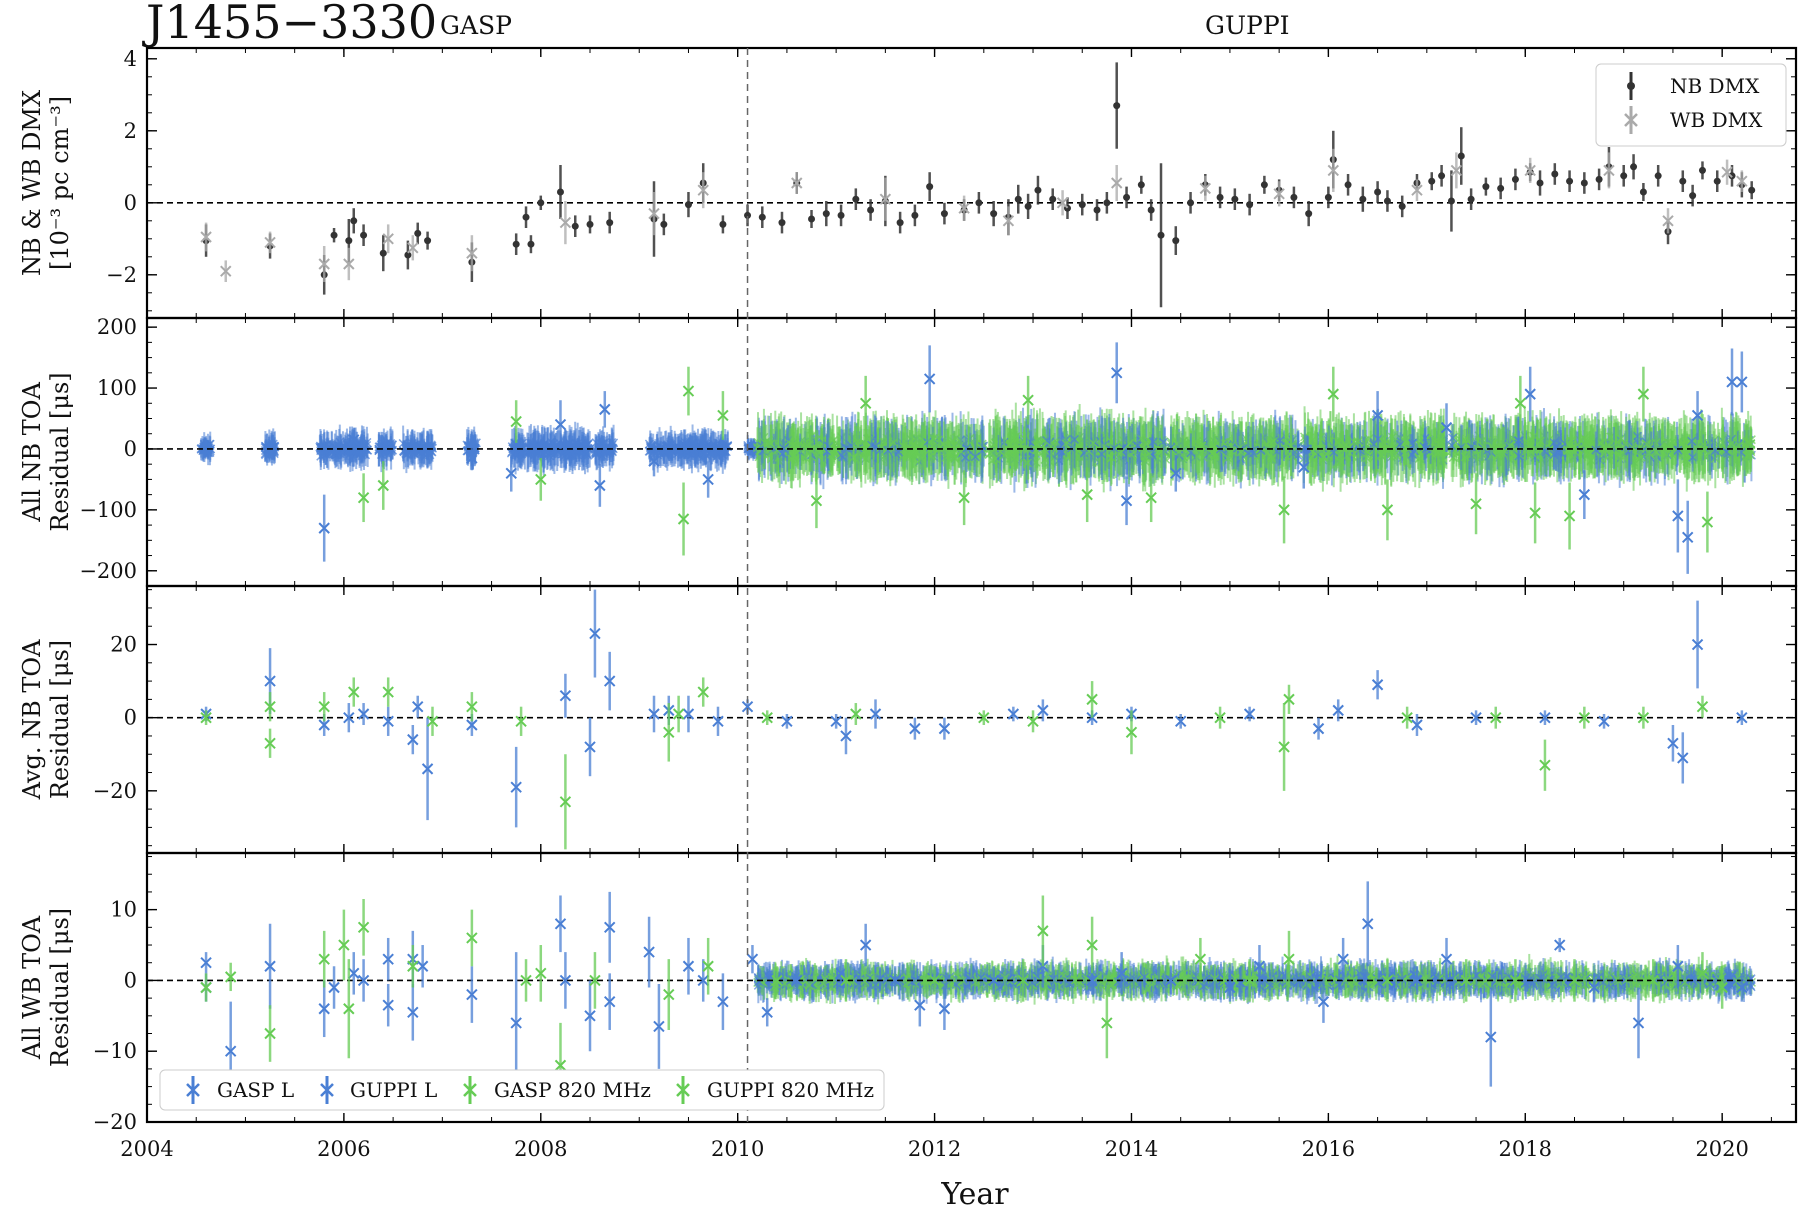 Image resolution: width=1800 pixels, height=1208 pixels. Describe the element at coordinates (60, 183) in the screenshot. I see `y-axis-label-line2: [10⁻³ pc cm⁻³]` at that location.